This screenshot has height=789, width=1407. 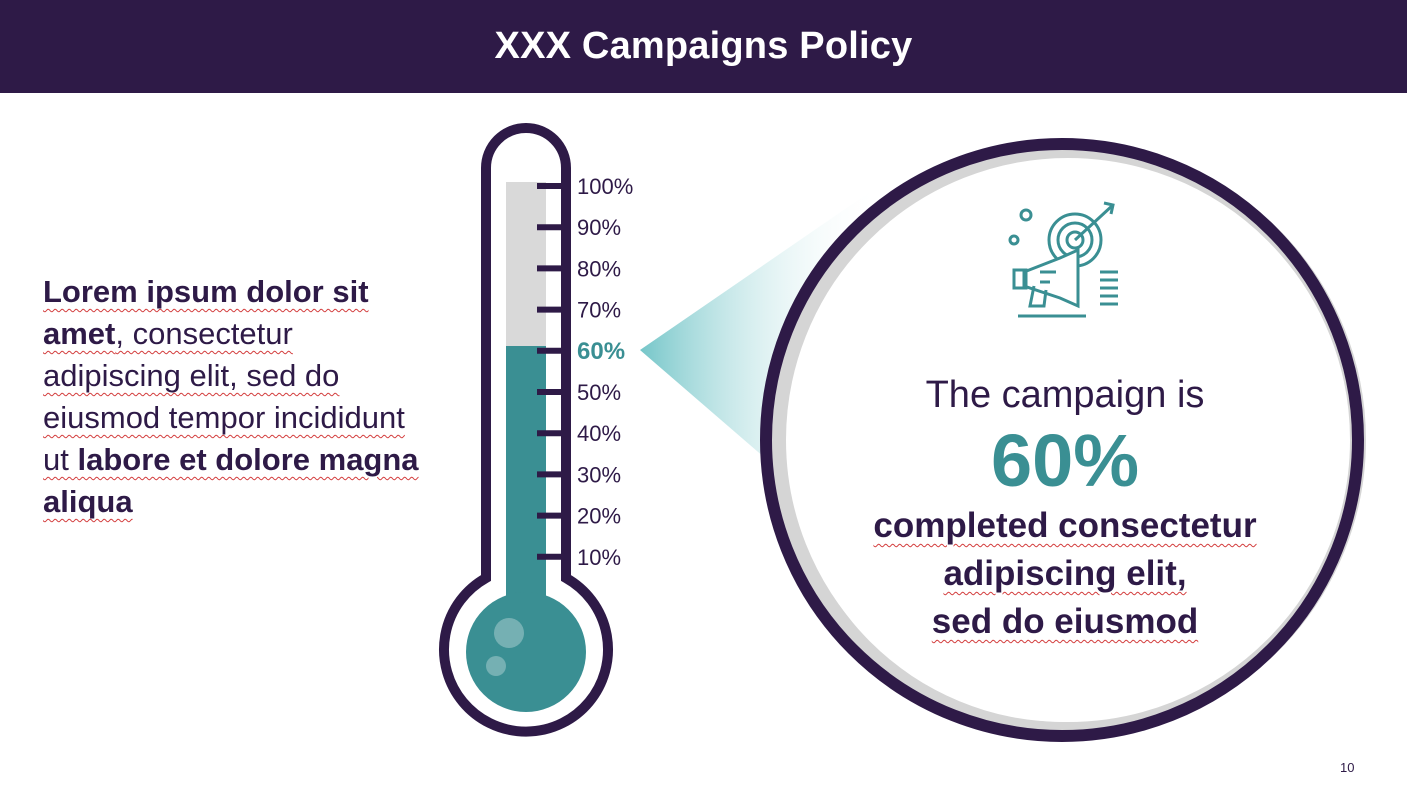 I want to click on tick-label: 60%, so click(x=601, y=351).